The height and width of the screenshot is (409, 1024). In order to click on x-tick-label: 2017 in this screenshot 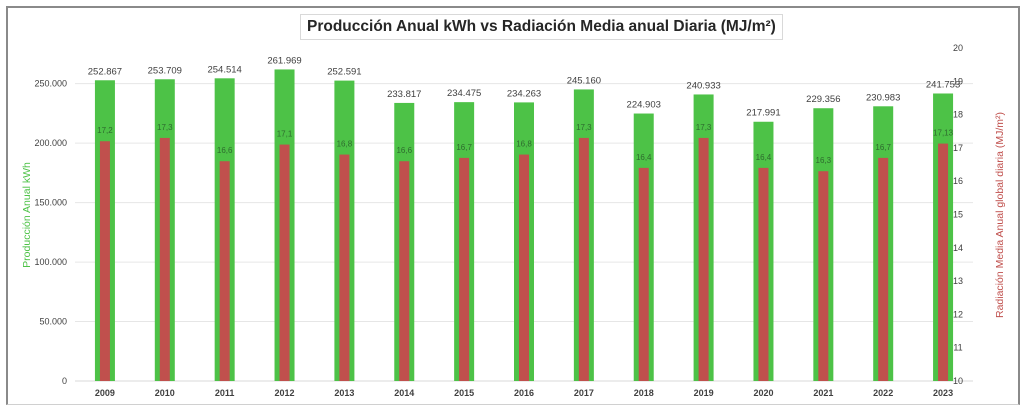, I will do `click(584, 393)`.